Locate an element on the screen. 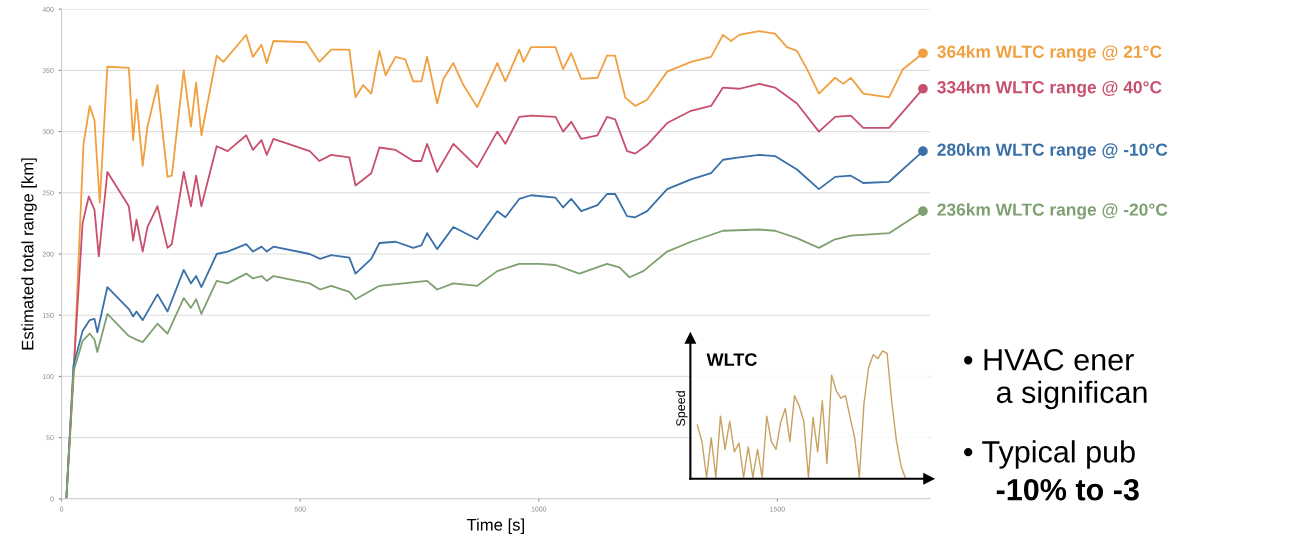  text: -10% to -3 is located at coordinates (1067, 489).